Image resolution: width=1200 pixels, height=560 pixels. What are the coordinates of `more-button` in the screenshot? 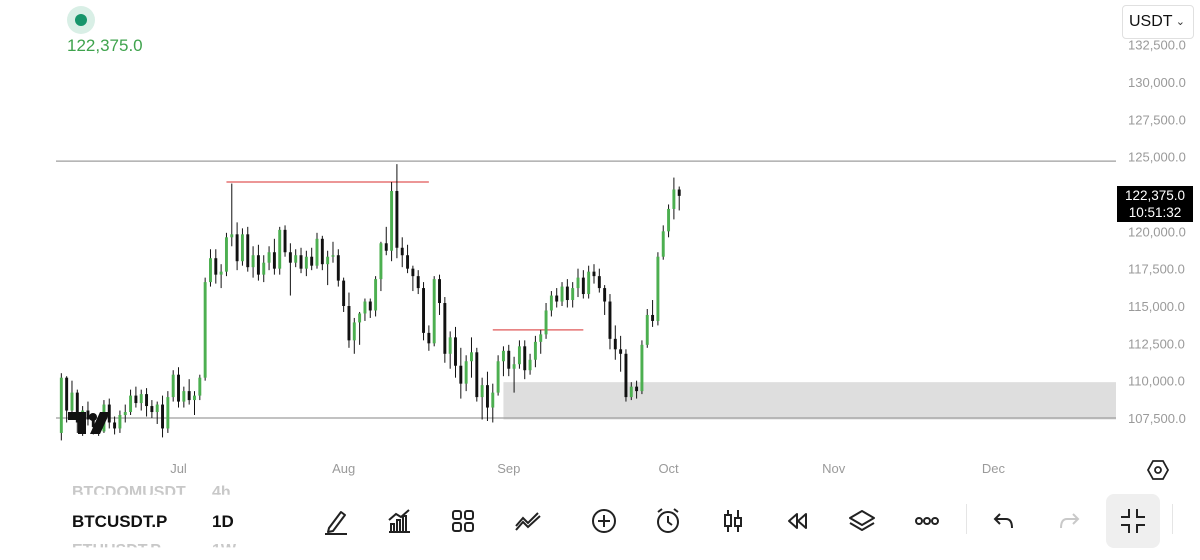 It's located at (927, 521).